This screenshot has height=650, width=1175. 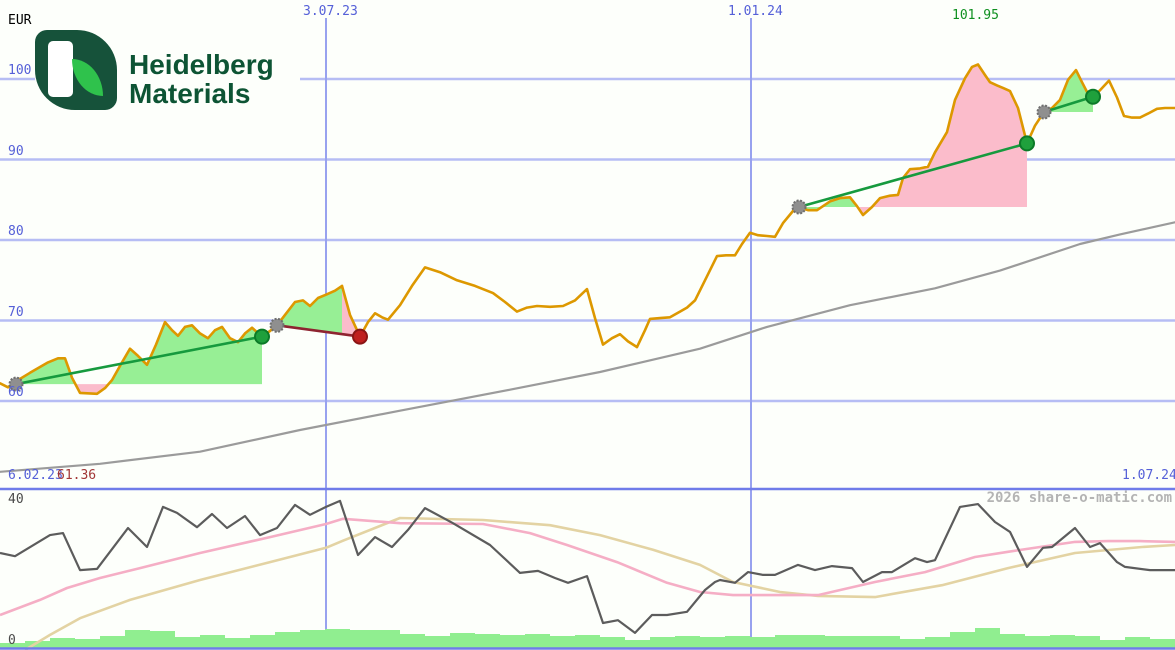 I want to click on annotation-61.36: 61.36, so click(x=77, y=475).